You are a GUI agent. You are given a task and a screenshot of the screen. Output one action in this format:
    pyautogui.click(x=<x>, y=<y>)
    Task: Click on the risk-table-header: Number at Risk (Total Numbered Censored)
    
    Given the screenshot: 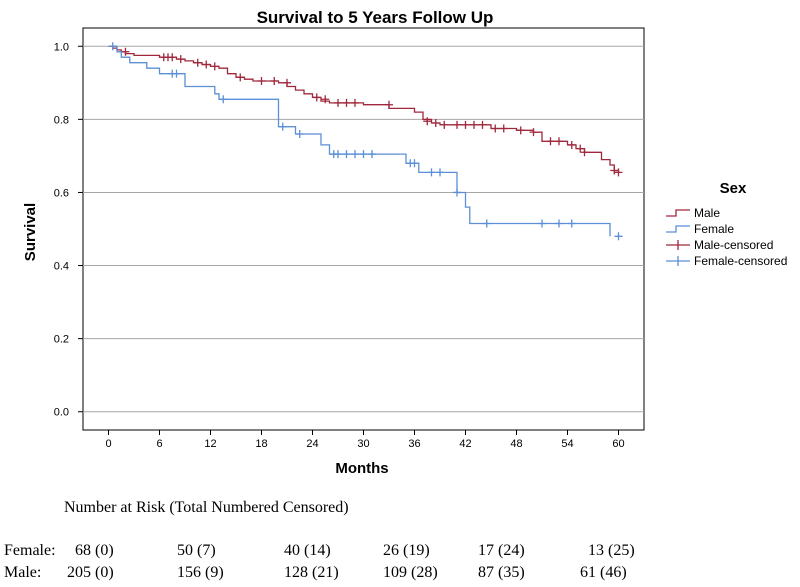 What is the action you would take?
    pyautogui.click(x=206, y=507)
    